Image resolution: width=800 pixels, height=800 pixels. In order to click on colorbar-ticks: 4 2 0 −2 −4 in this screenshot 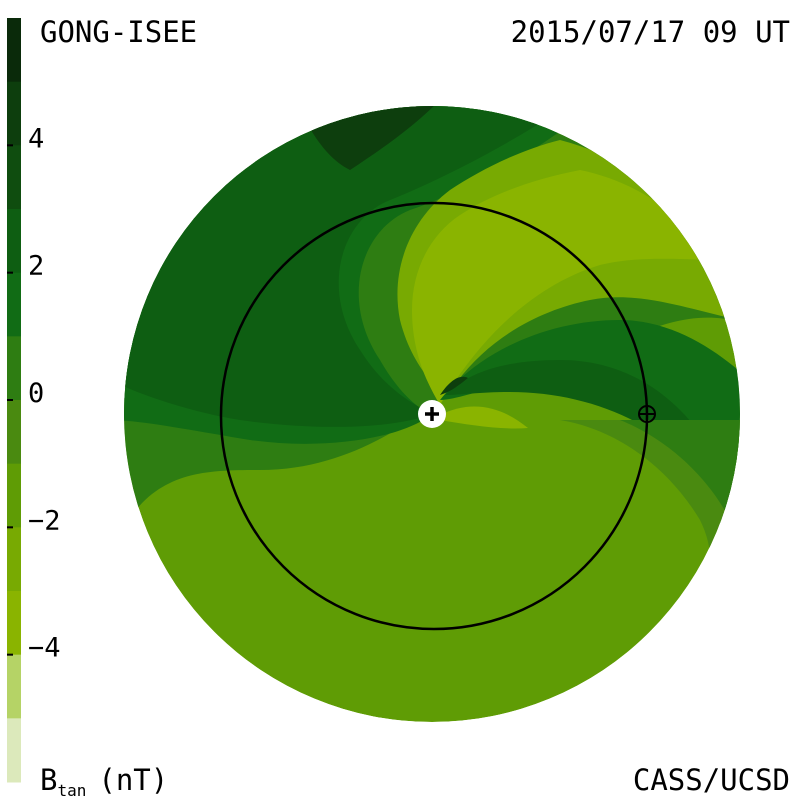, I will do `click(34, 393)`.